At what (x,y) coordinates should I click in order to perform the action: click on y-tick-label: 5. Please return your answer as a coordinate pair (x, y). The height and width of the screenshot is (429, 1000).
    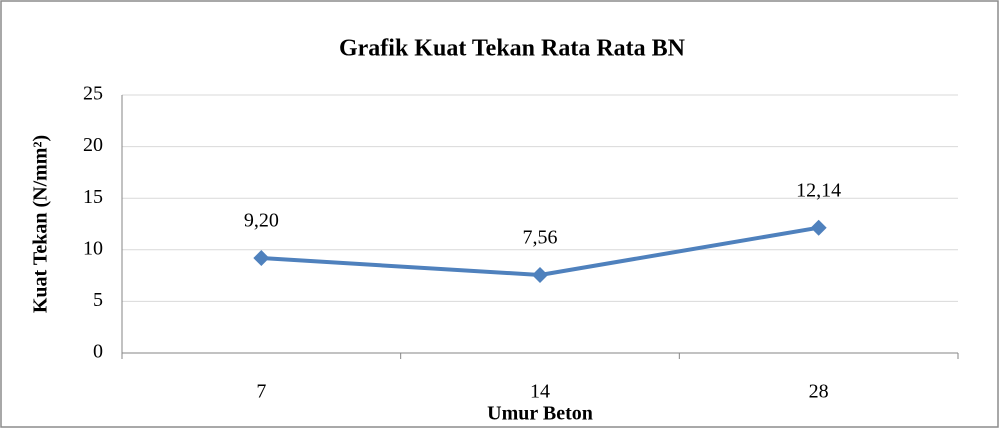
    Looking at the image, I should click on (98, 300).